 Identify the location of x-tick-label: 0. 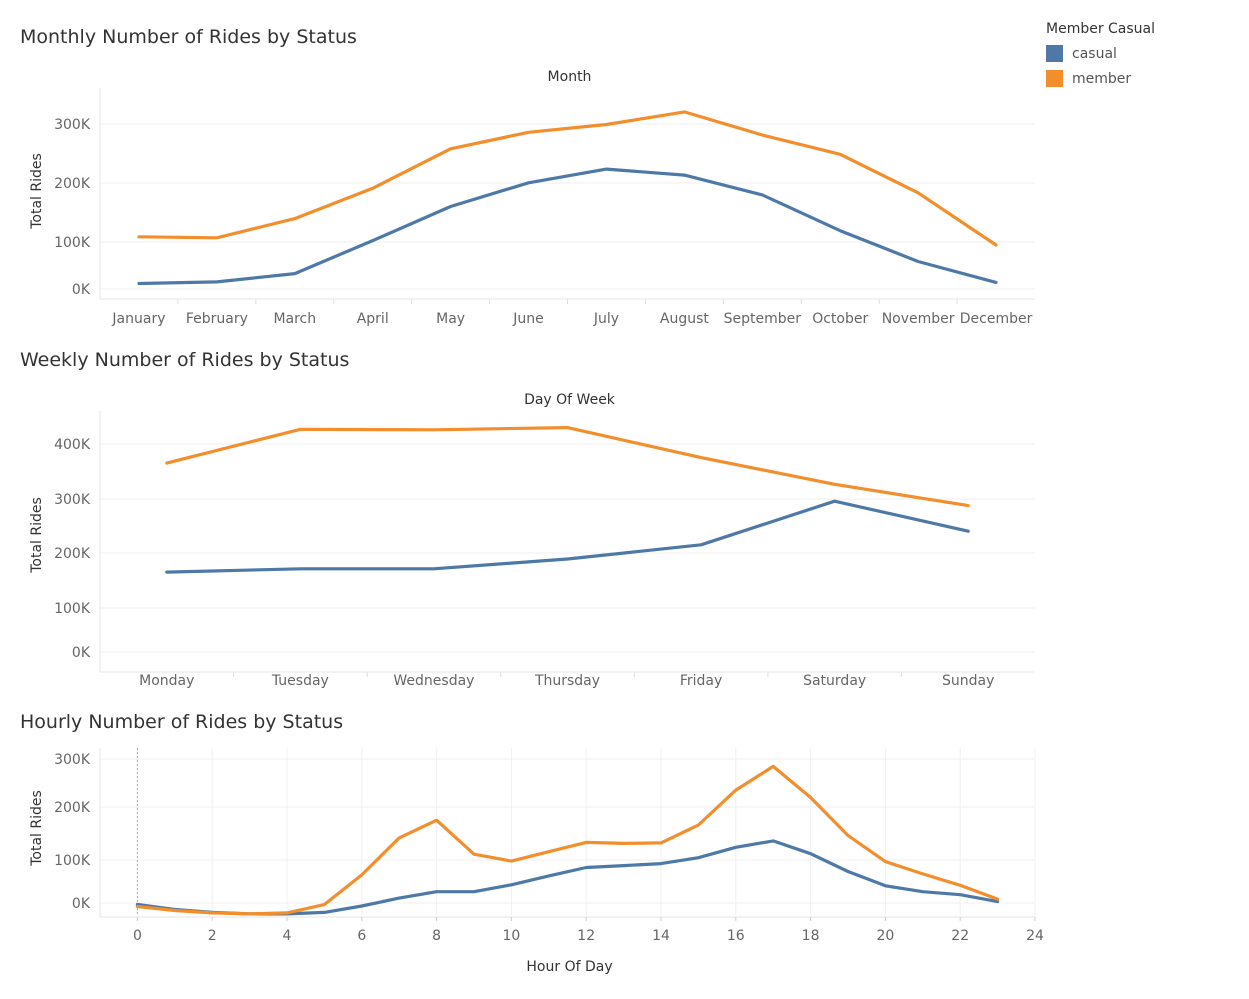
(137, 936).